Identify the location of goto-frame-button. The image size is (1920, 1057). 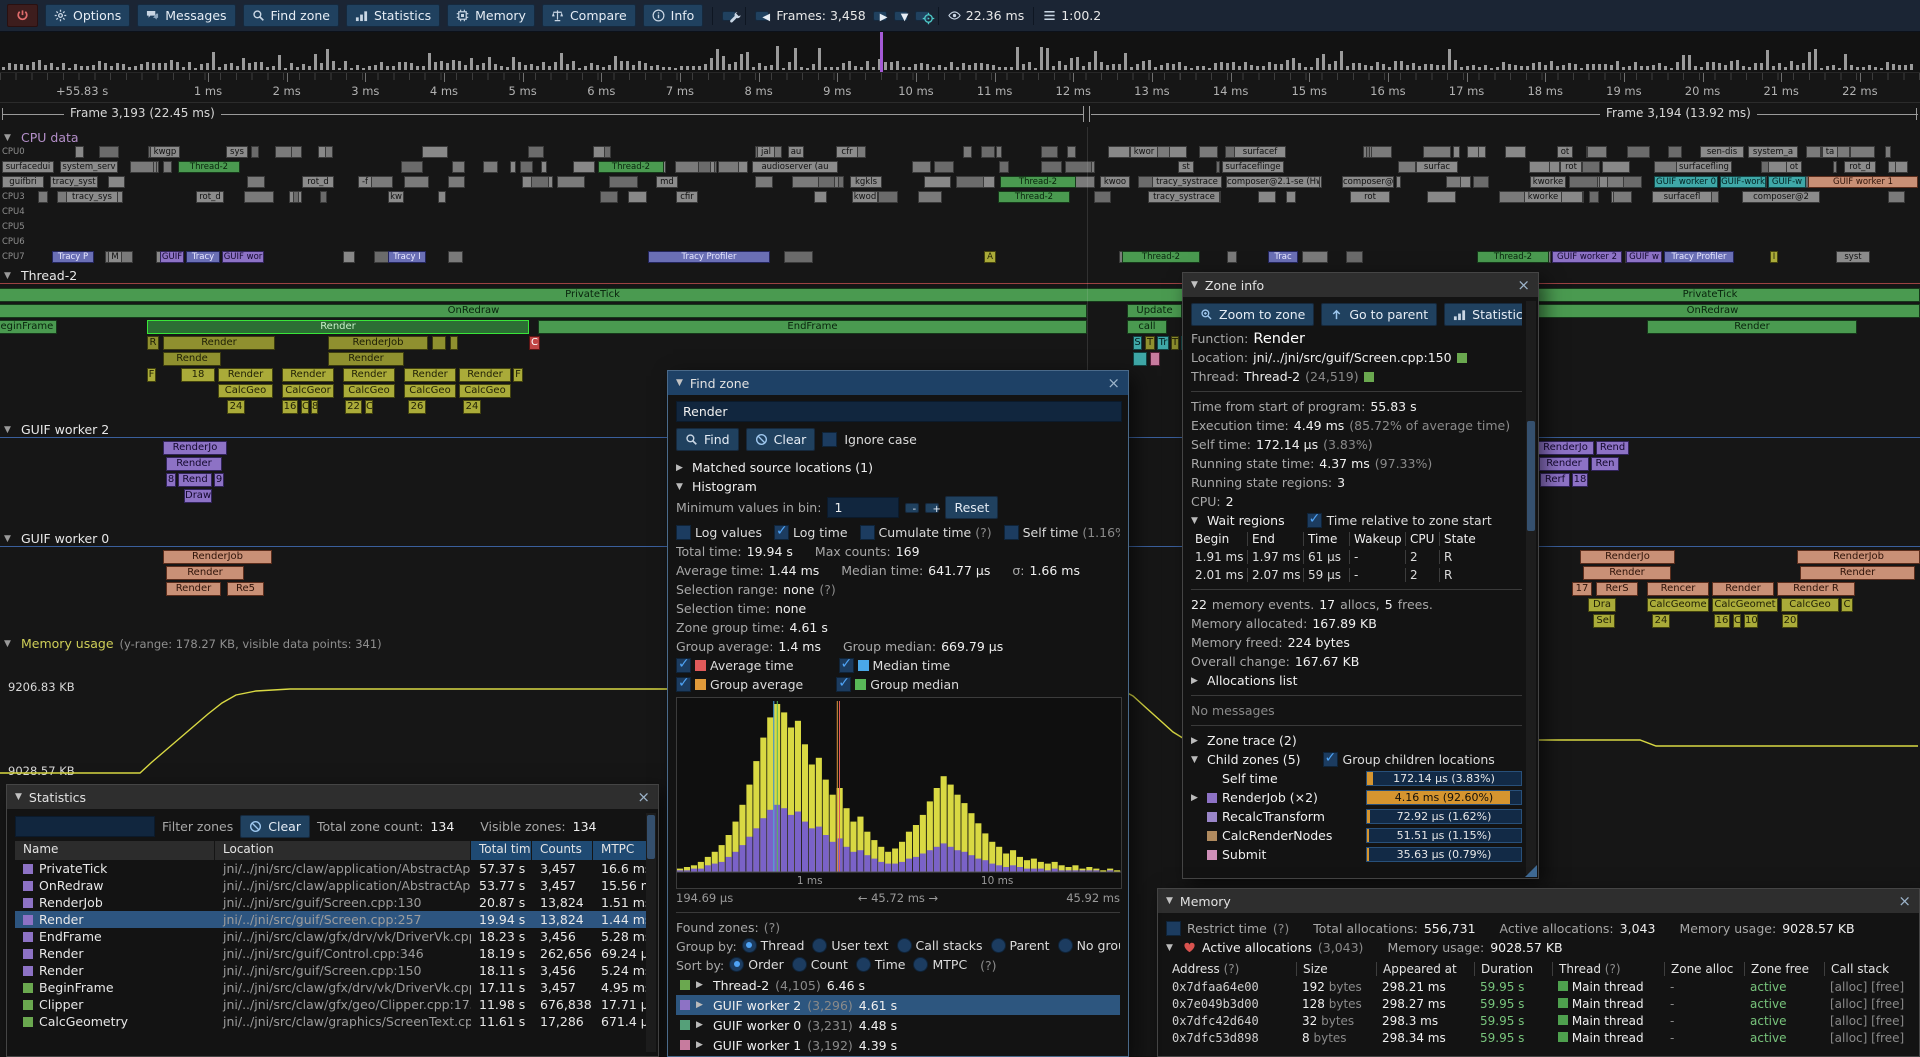
(924, 17).